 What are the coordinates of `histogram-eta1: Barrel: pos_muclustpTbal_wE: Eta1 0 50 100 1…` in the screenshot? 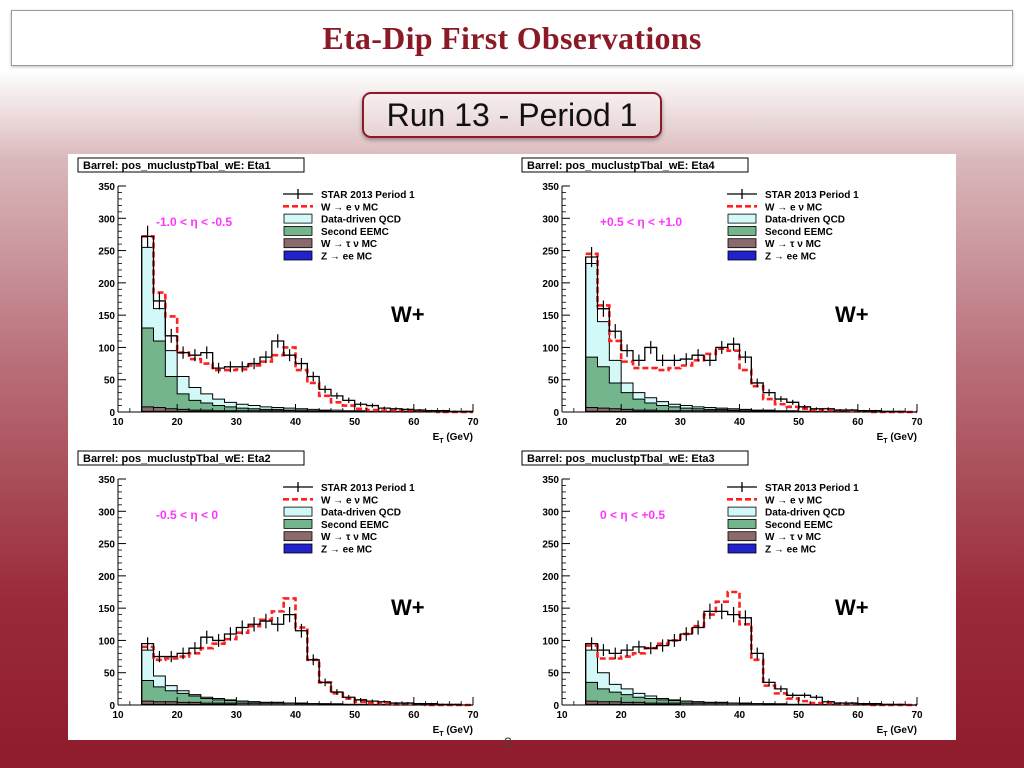 It's located at (278, 301).